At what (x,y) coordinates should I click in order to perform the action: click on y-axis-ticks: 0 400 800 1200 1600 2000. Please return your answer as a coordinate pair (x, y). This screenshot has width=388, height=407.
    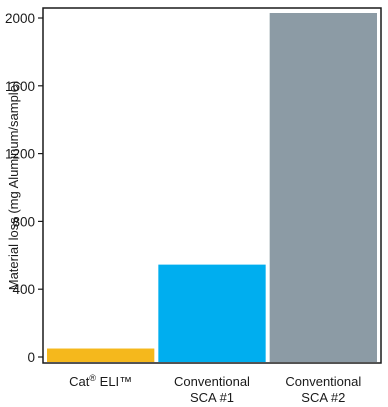
    Looking at the image, I should click on (24, 188).